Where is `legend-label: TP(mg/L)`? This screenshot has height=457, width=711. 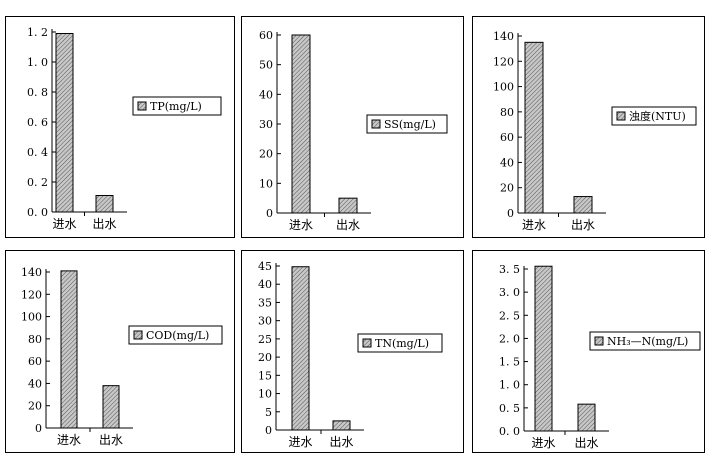
legend-label: TP(mg/L) is located at coordinates (176, 106).